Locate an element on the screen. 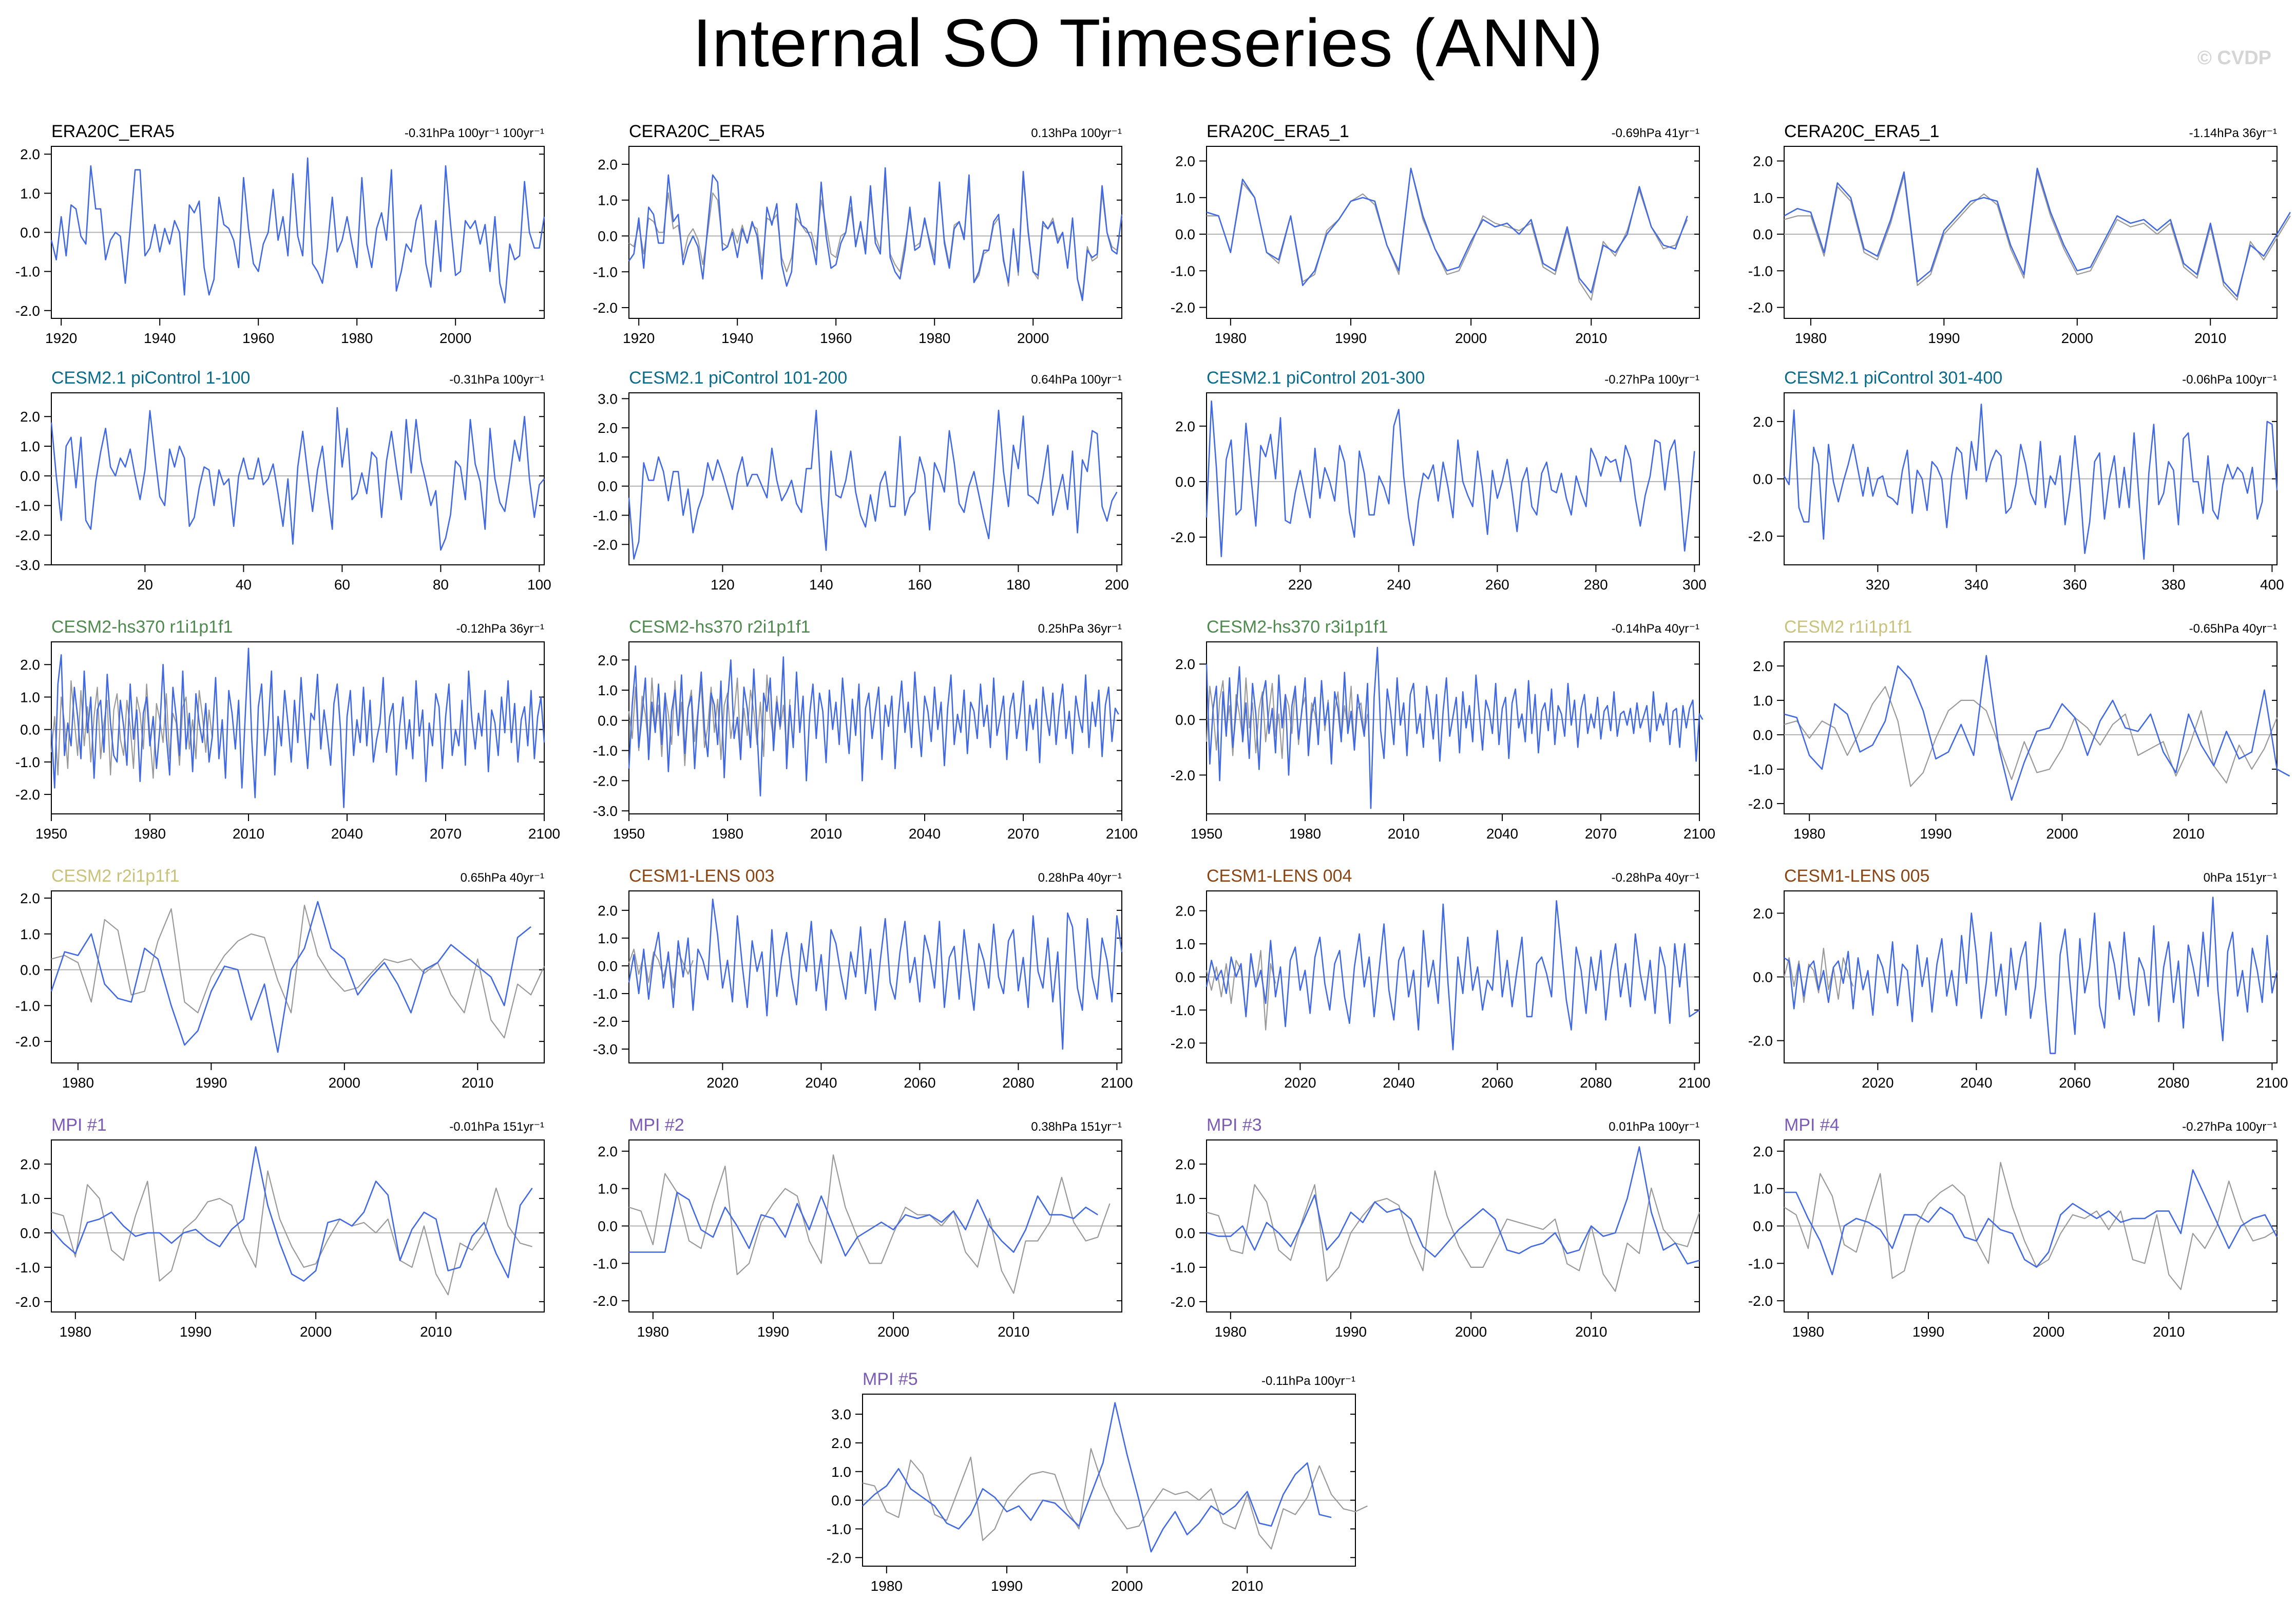  panel-stat: -0.11hPa 100yr⁻¹ is located at coordinates (1308, 1381).